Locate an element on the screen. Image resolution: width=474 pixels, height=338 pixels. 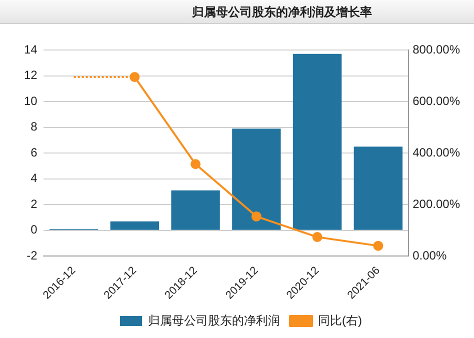
legend-label: 归属母公司股东的净利润 is located at coordinates (214, 320).